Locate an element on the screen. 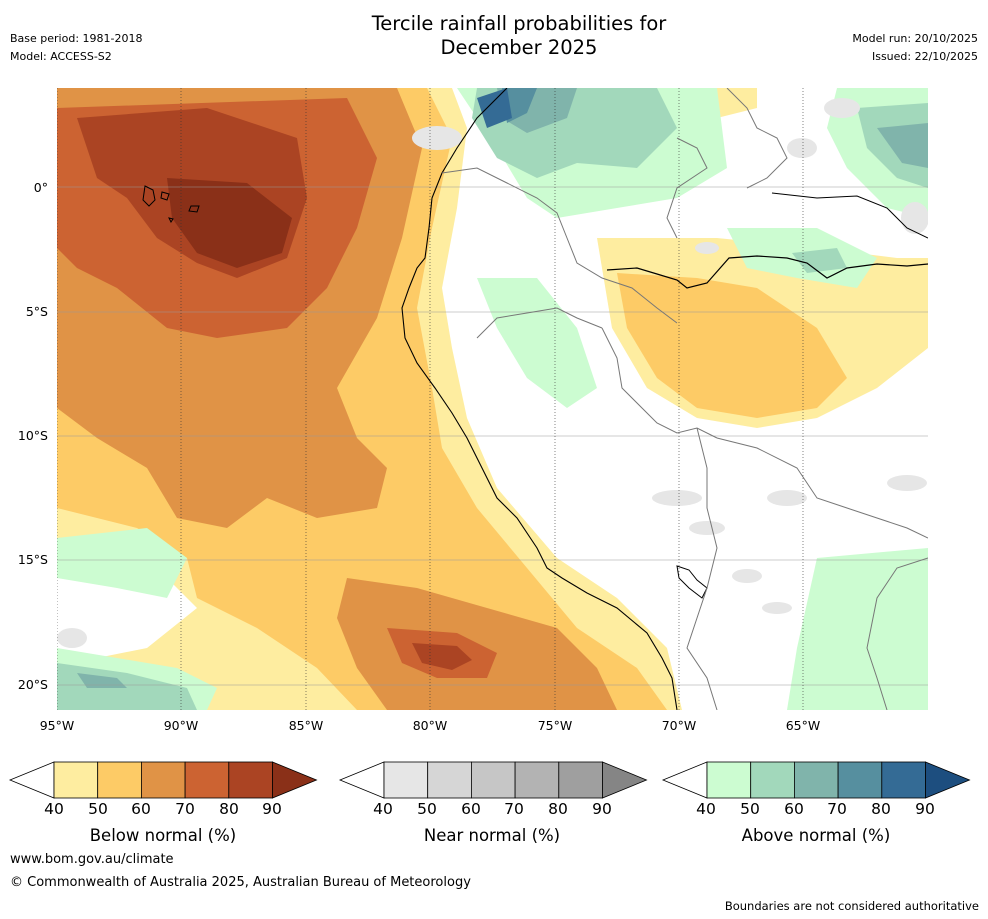 This screenshot has height=919, width=988. lat-tick: 5°S is located at coordinates (36, 311).